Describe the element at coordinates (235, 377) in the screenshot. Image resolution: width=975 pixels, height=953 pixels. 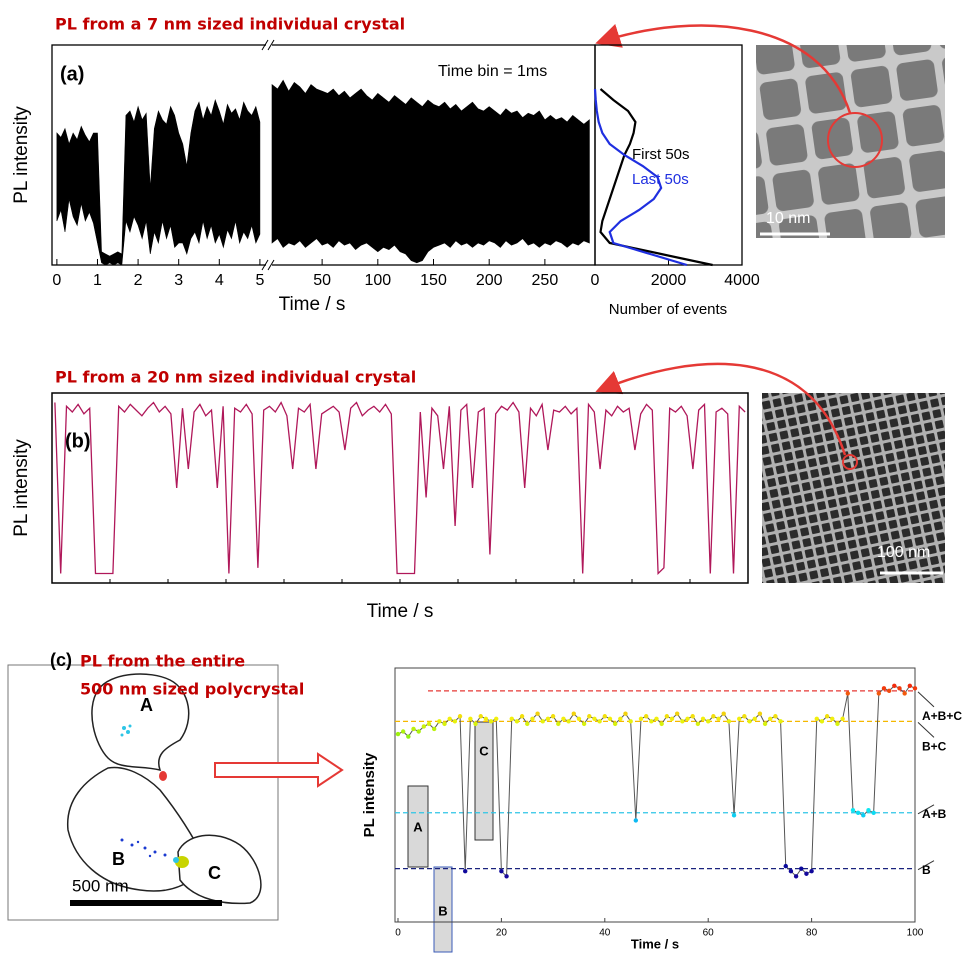
I see `panel-title: PL from a 20 nm sized individual crystal` at that location.